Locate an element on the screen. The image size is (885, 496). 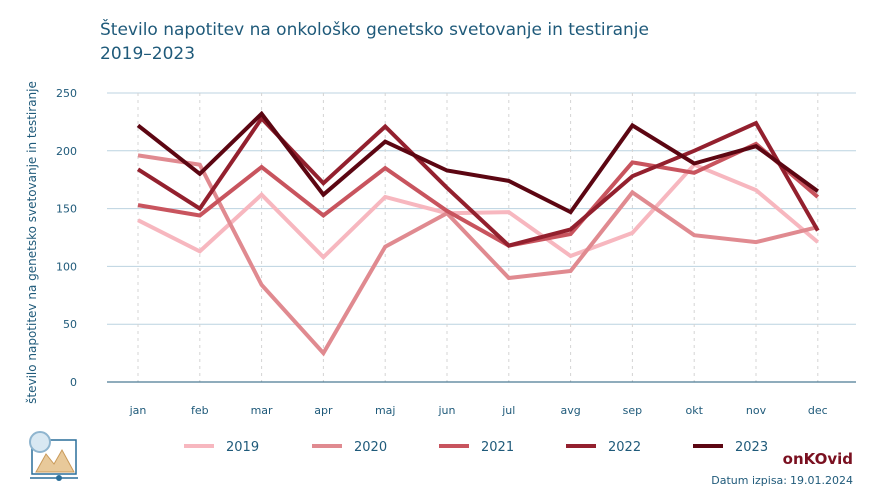
legend-item-2021: 2021 is located at coordinates (476, 447).